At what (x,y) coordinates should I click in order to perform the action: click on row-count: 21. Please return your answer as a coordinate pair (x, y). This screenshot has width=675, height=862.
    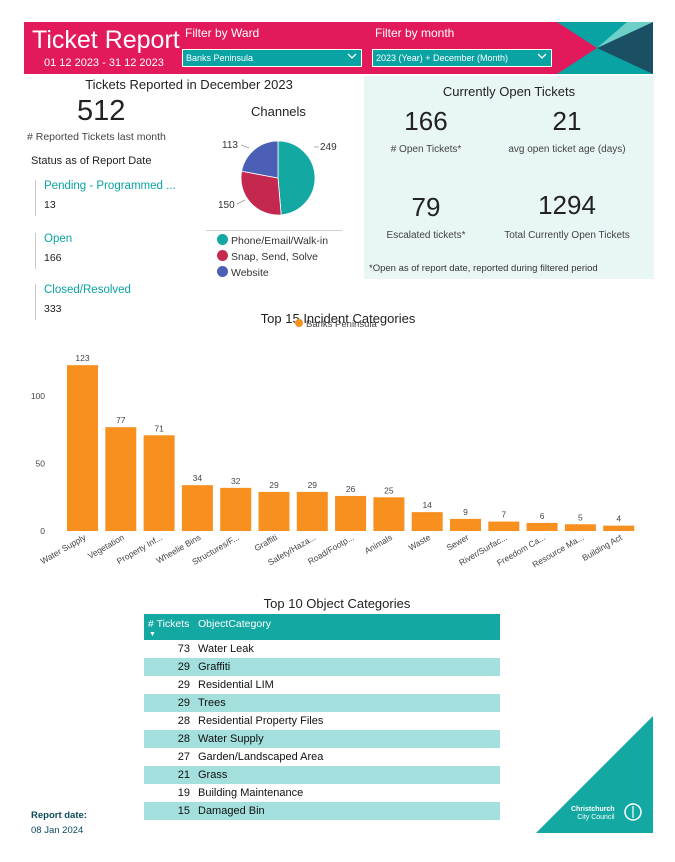
    Looking at the image, I should click on (183, 775).